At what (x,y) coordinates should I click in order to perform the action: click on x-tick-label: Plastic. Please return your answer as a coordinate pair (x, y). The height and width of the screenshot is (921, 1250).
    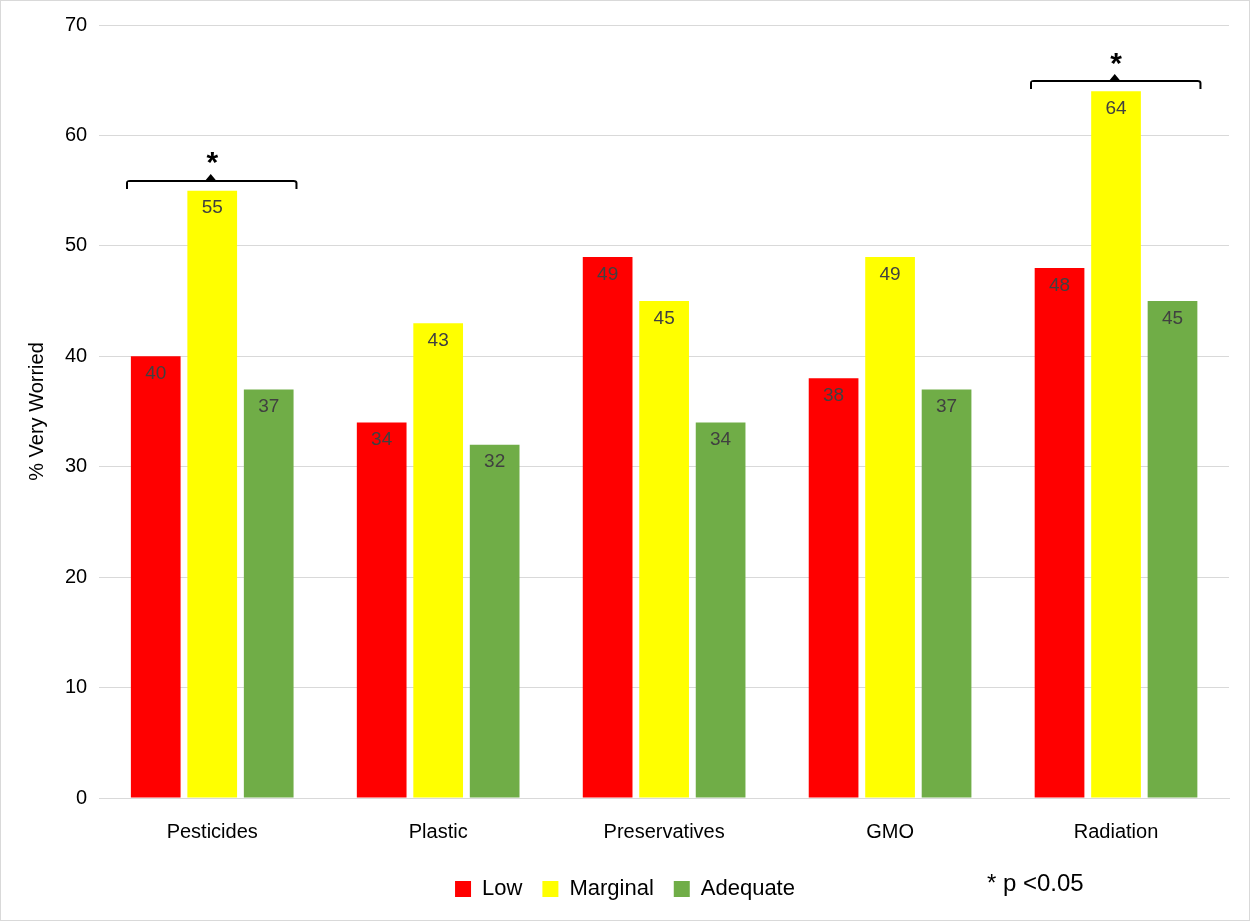
    Looking at the image, I should click on (438, 830).